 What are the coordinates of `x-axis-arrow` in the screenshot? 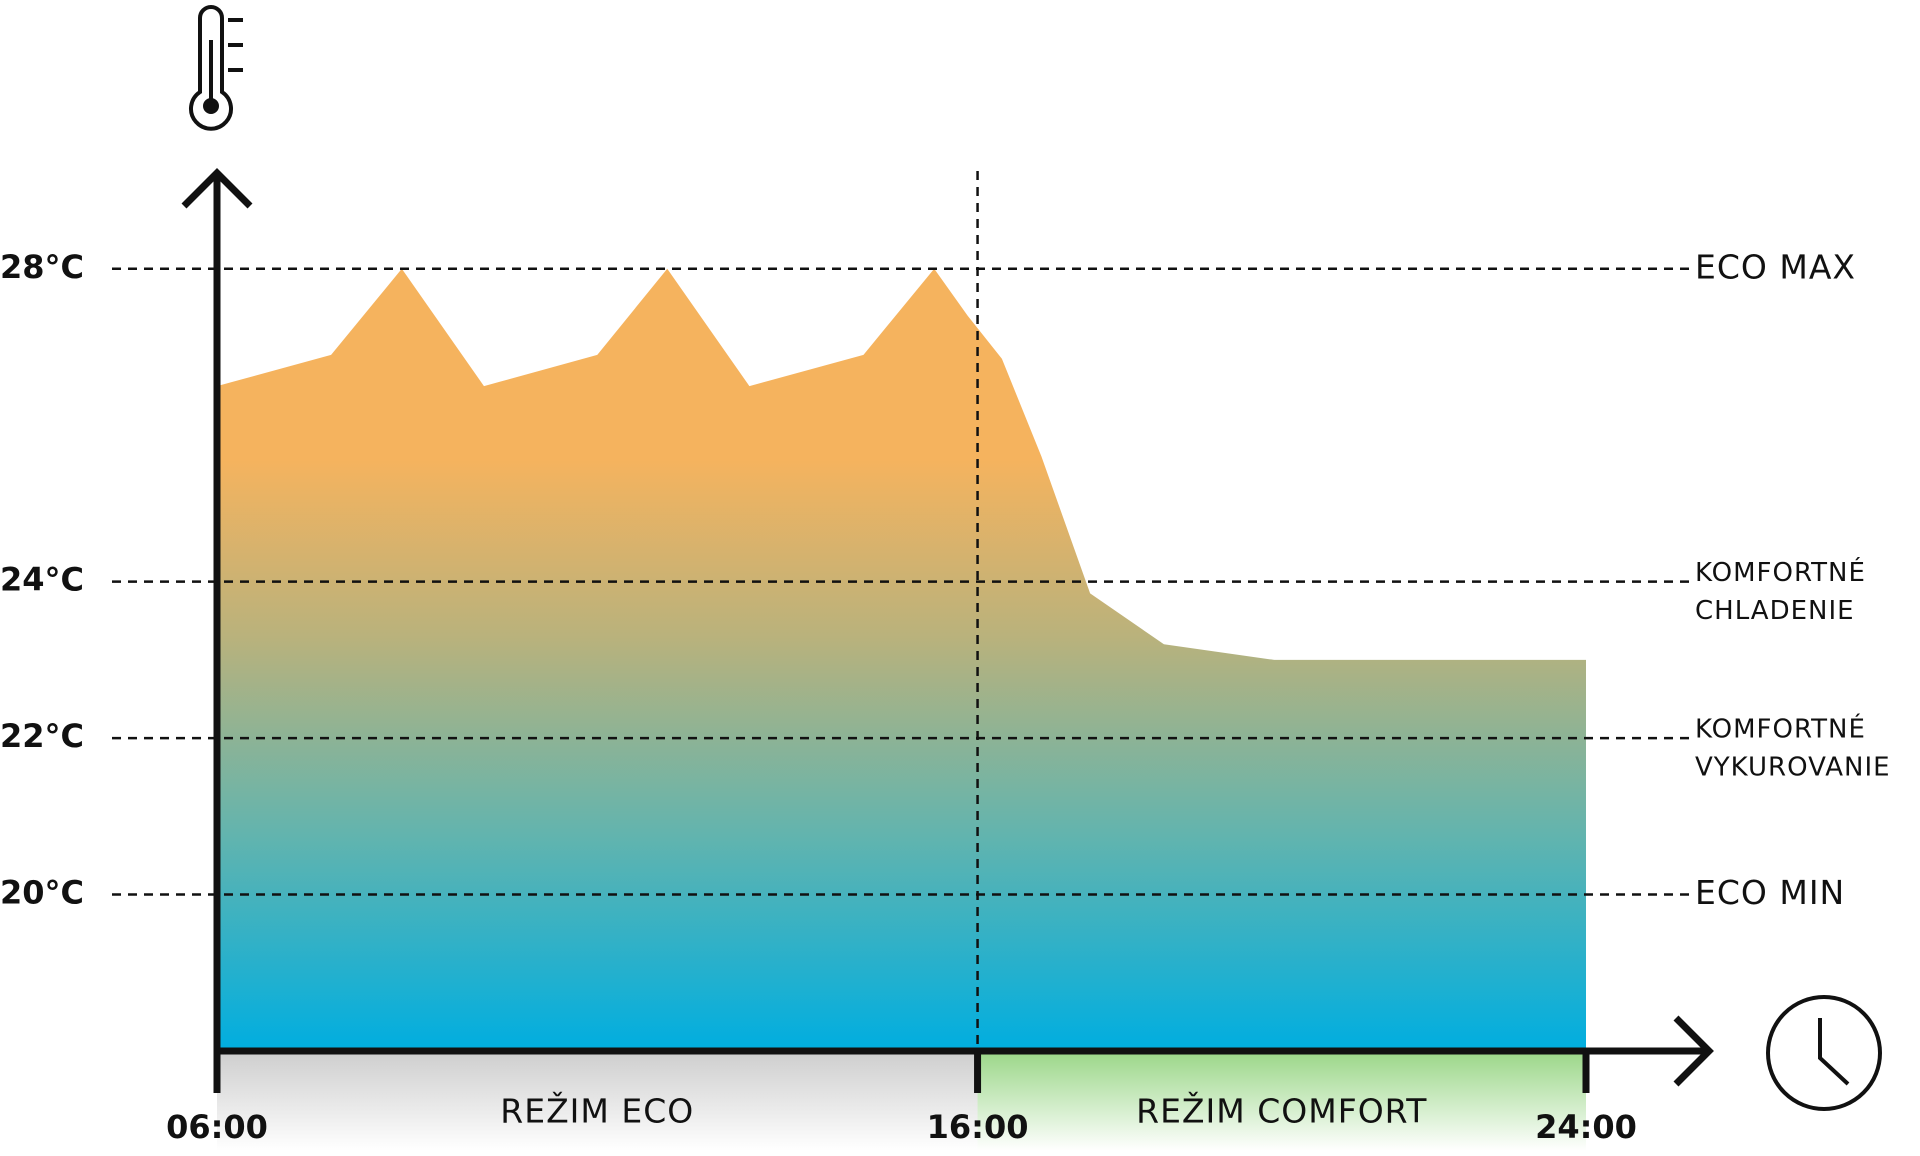 It's located at (1693, 1051).